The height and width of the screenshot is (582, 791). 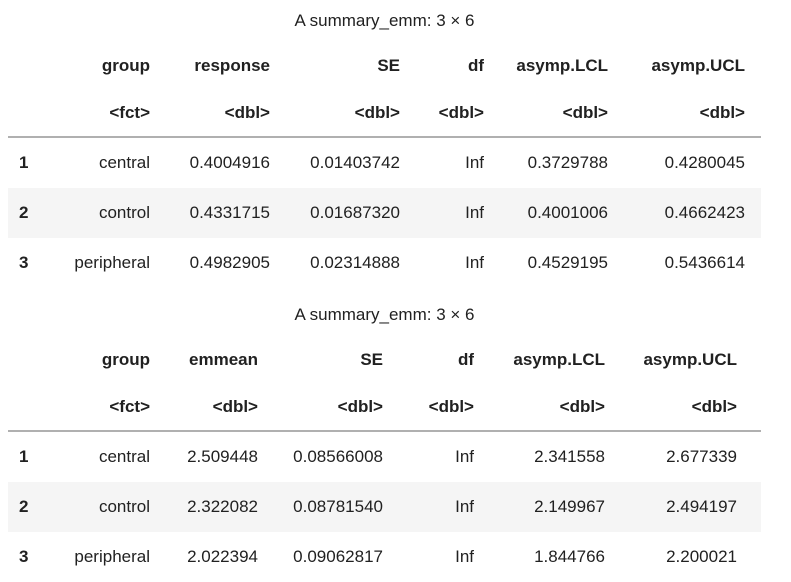 I want to click on cell-se: 0.01687320, so click(x=355, y=212).